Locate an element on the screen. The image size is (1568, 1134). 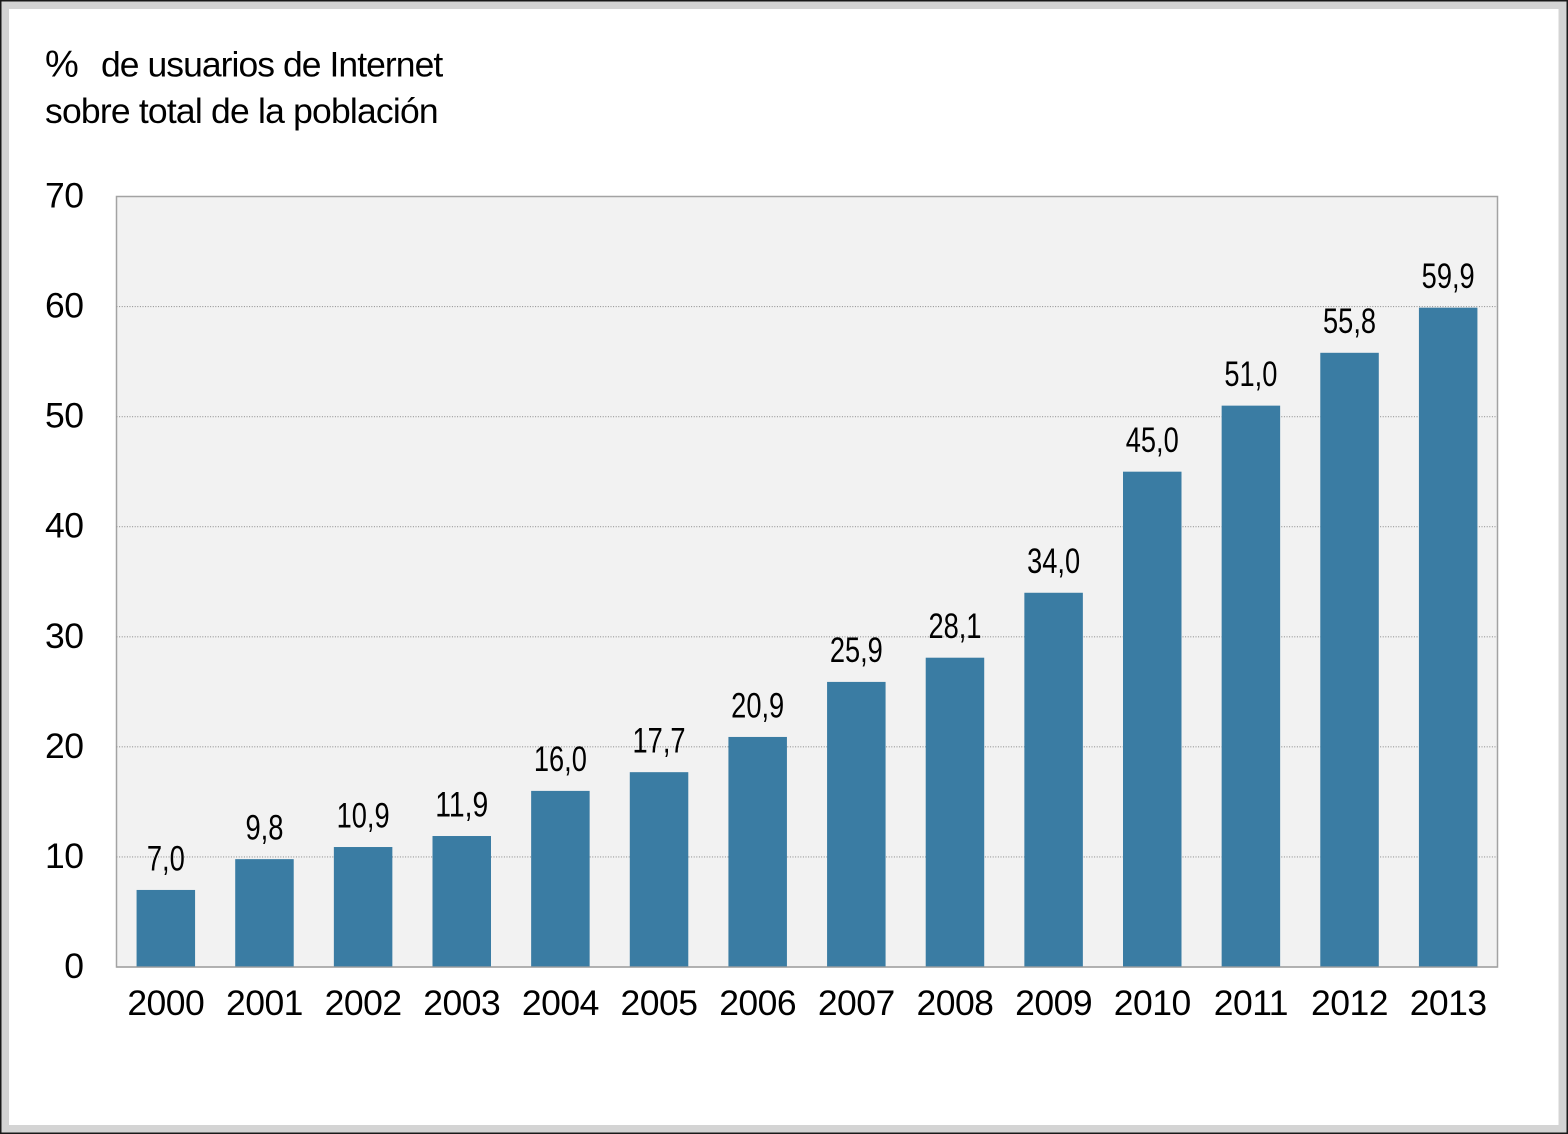
svg-text: sobre total de la población is located at coordinates (241, 111).